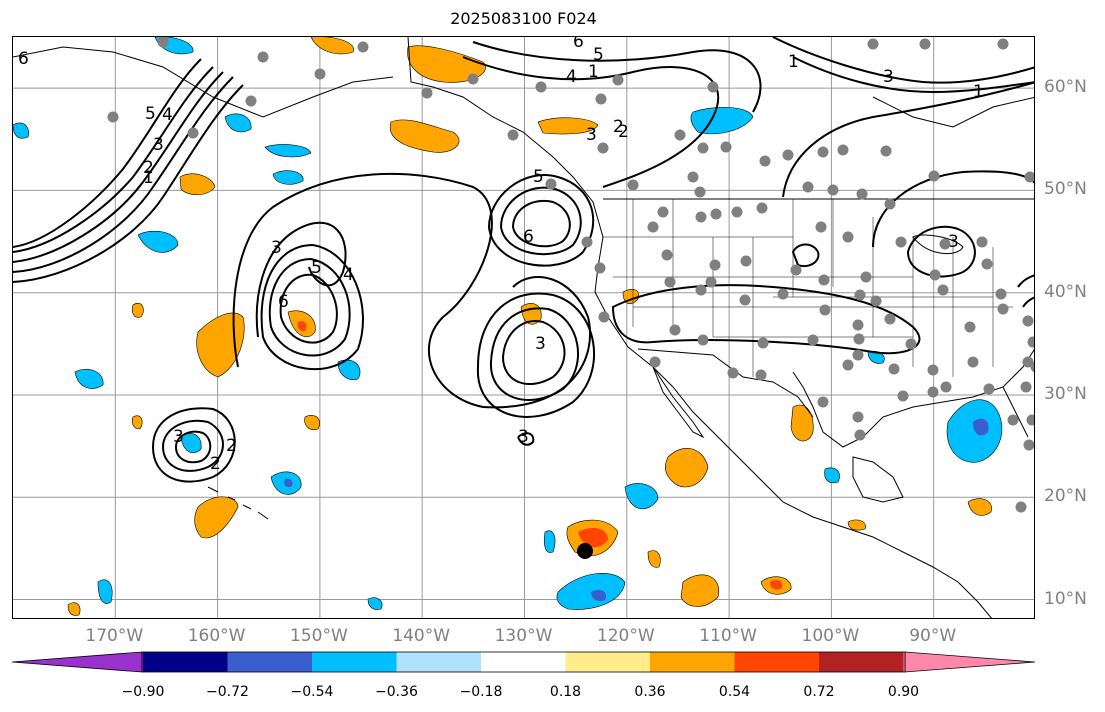 The image size is (1105, 712). I want to click on contour-label: 4, so click(167, 115).